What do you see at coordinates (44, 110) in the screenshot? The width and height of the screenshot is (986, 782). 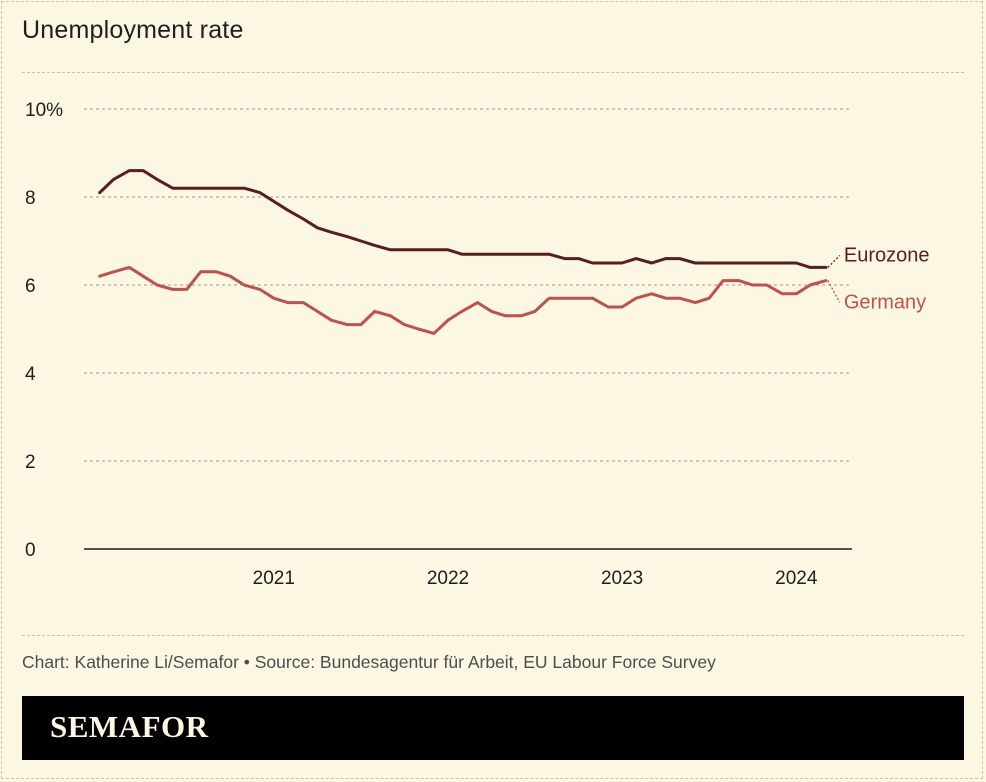 I see `y-tick-label: 10%` at bounding box center [44, 110].